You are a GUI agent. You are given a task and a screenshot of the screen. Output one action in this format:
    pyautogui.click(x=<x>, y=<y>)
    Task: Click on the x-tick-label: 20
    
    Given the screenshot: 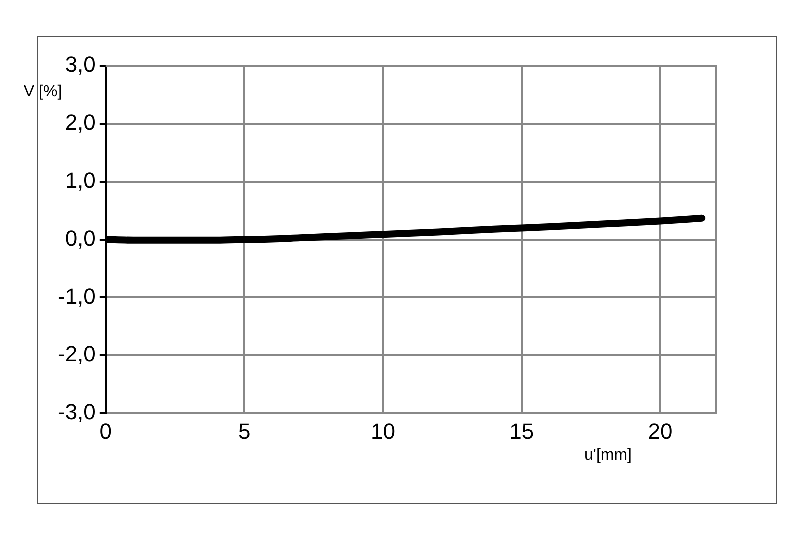 What is the action you would take?
    pyautogui.click(x=660, y=431)
    